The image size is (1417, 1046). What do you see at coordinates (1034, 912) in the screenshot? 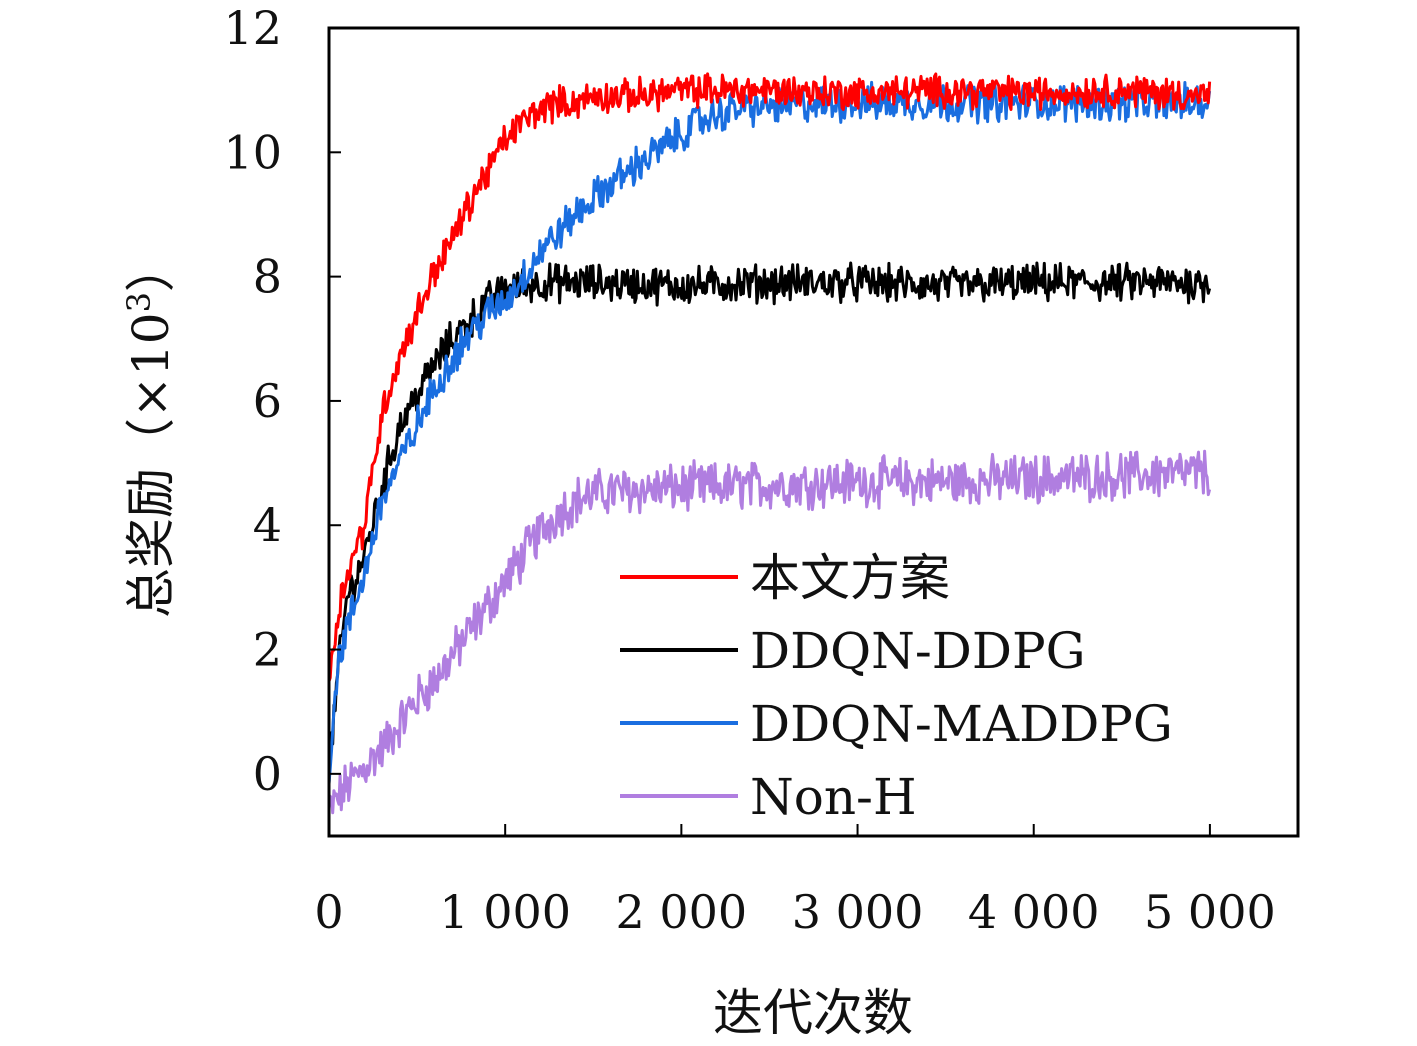
I see `x-tick-label: 4 000` at bounding box center [1034, 912].